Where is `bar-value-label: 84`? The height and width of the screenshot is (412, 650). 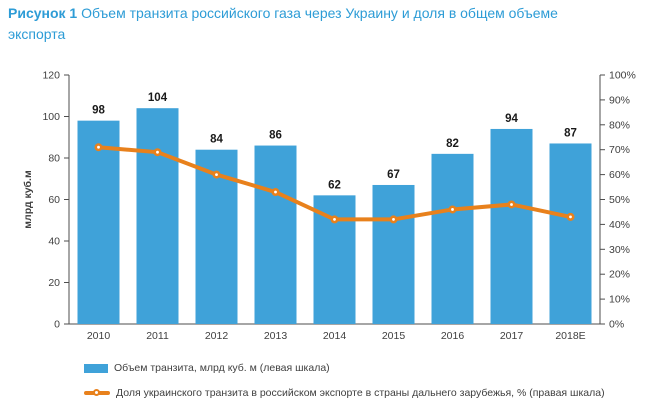
bar-value-label: 84 is located at coordinates (216, 140).